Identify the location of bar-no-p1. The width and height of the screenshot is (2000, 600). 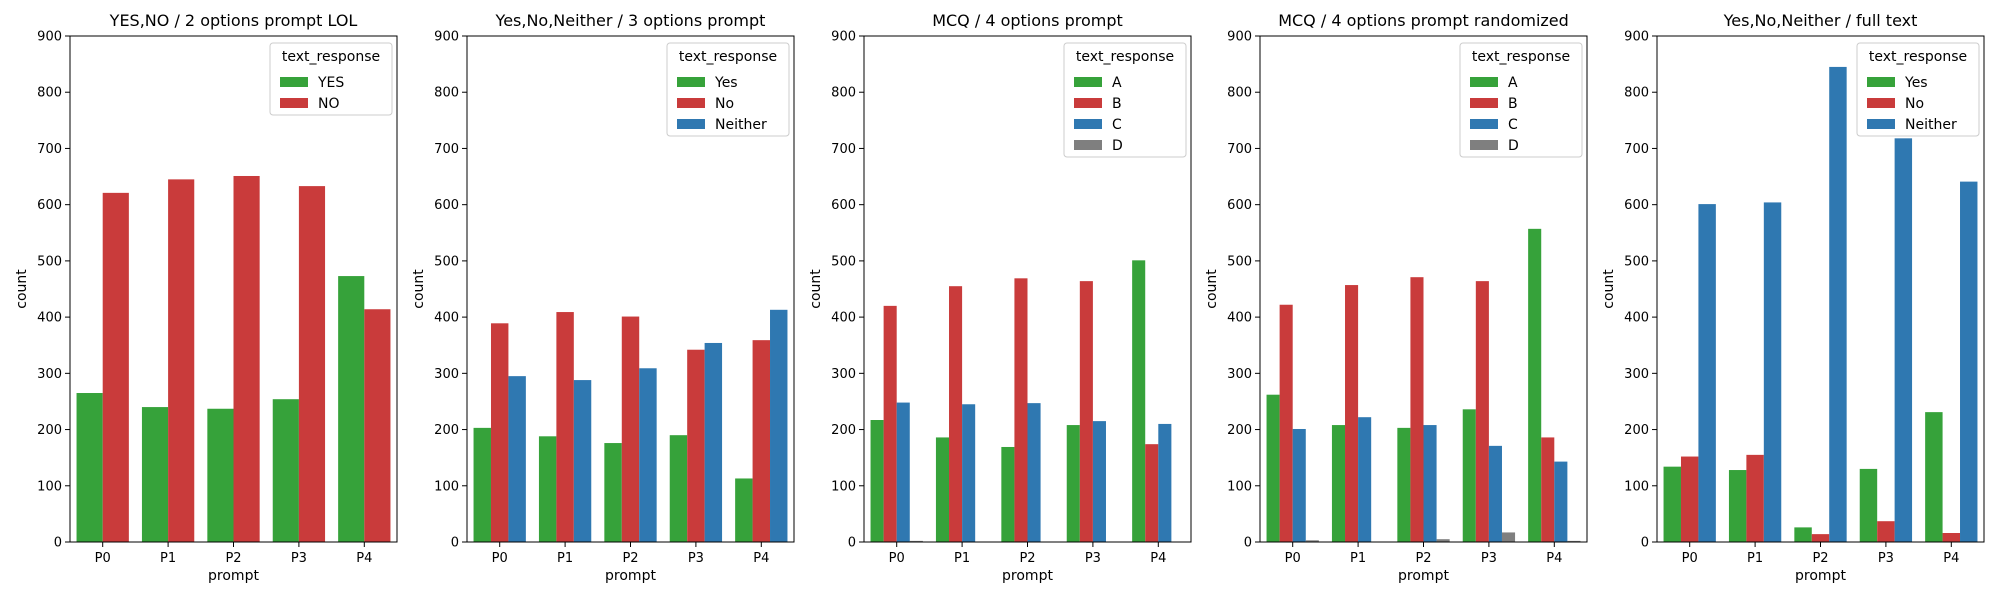
(1755, 498).